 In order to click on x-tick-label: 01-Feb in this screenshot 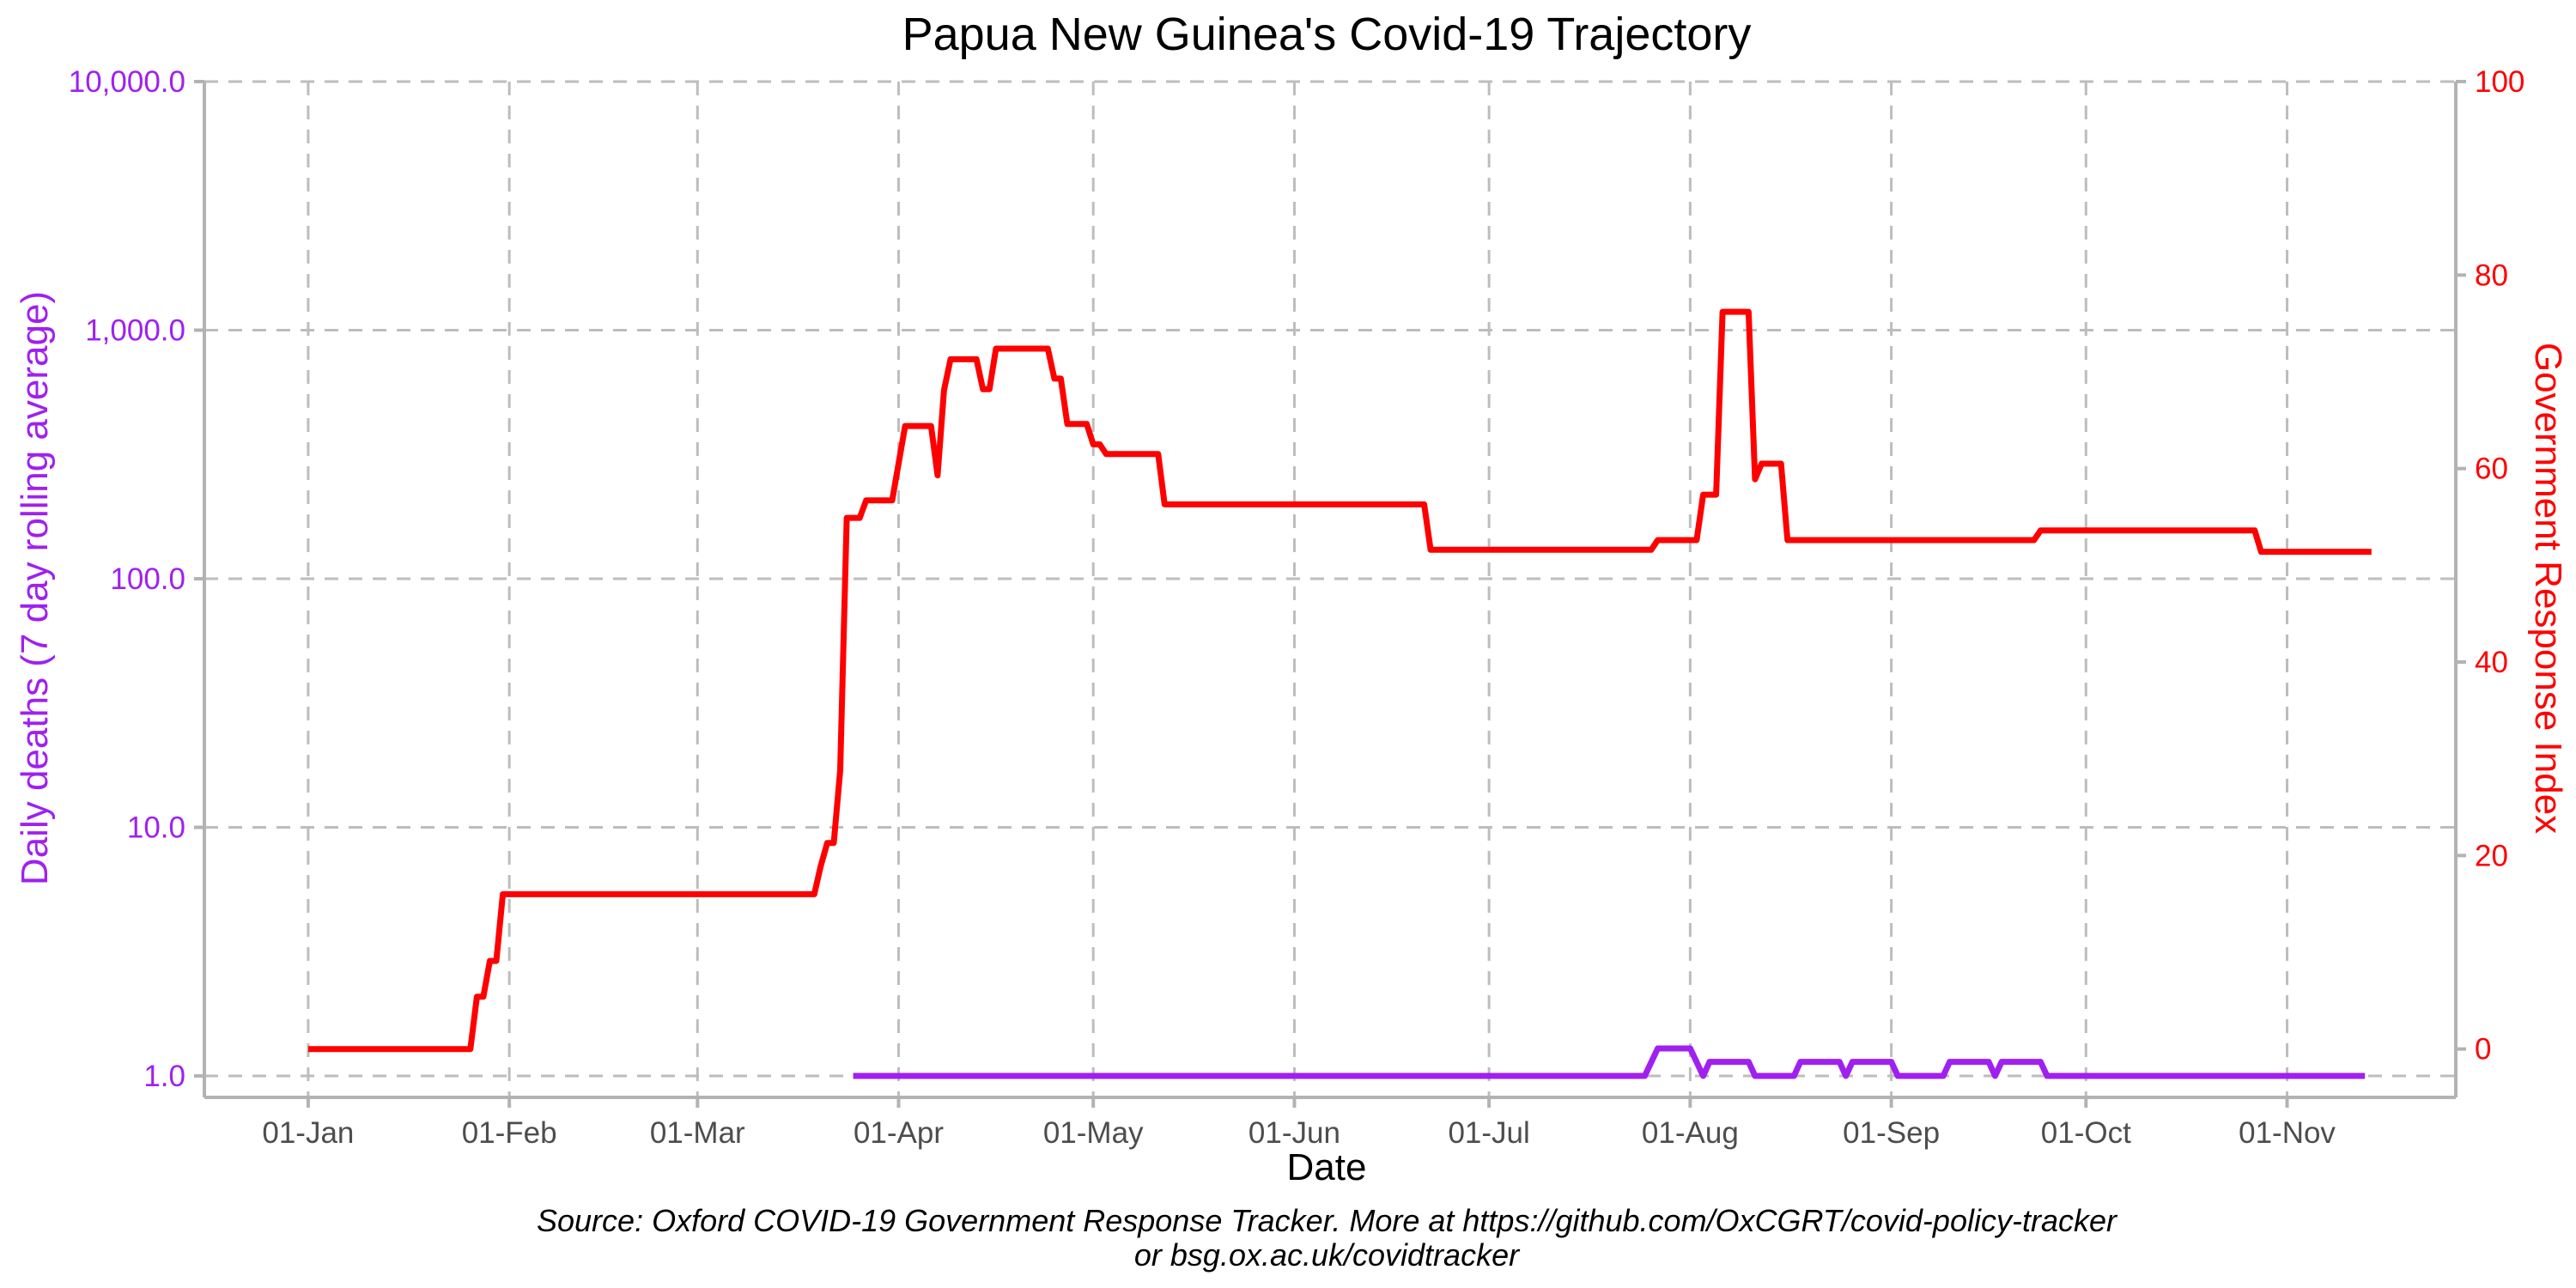, I will do `click(510, 1133)`.